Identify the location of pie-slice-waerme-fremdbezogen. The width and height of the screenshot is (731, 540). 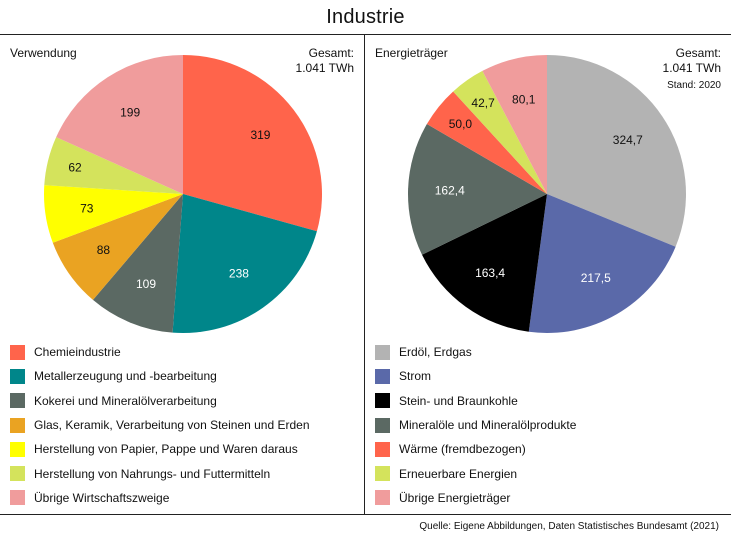
(486, 142).